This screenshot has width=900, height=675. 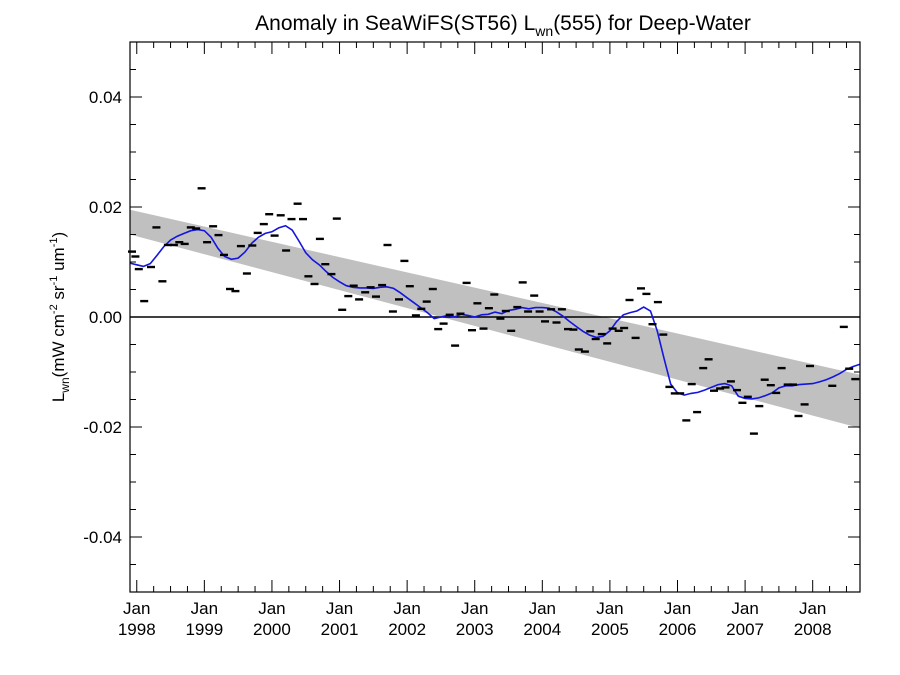 I want to click on x-tick-label-year: 2002, so click(x=407, y=629).